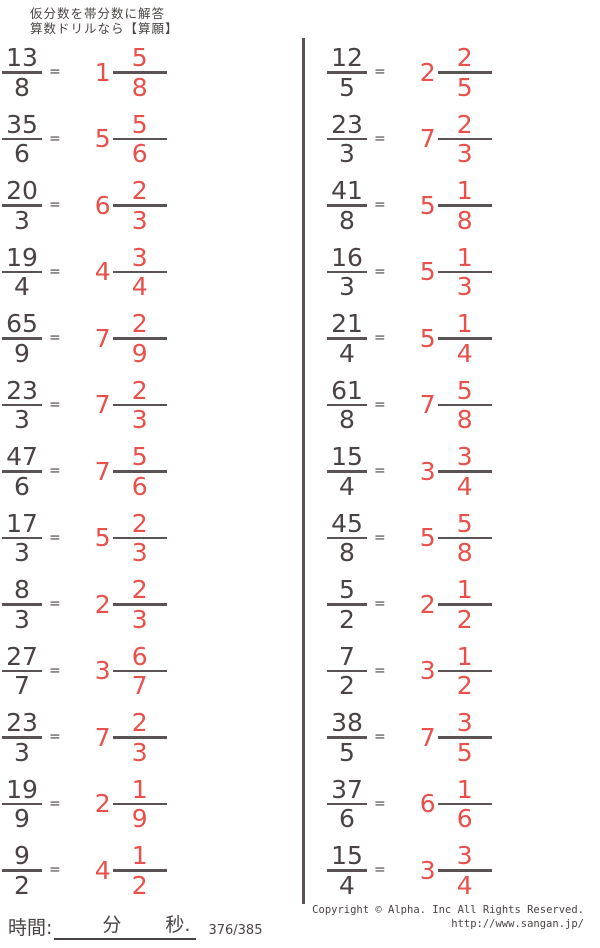  Describe the element at coordinates (303, 471) in the screenshot. I see `column-divider` at that location.